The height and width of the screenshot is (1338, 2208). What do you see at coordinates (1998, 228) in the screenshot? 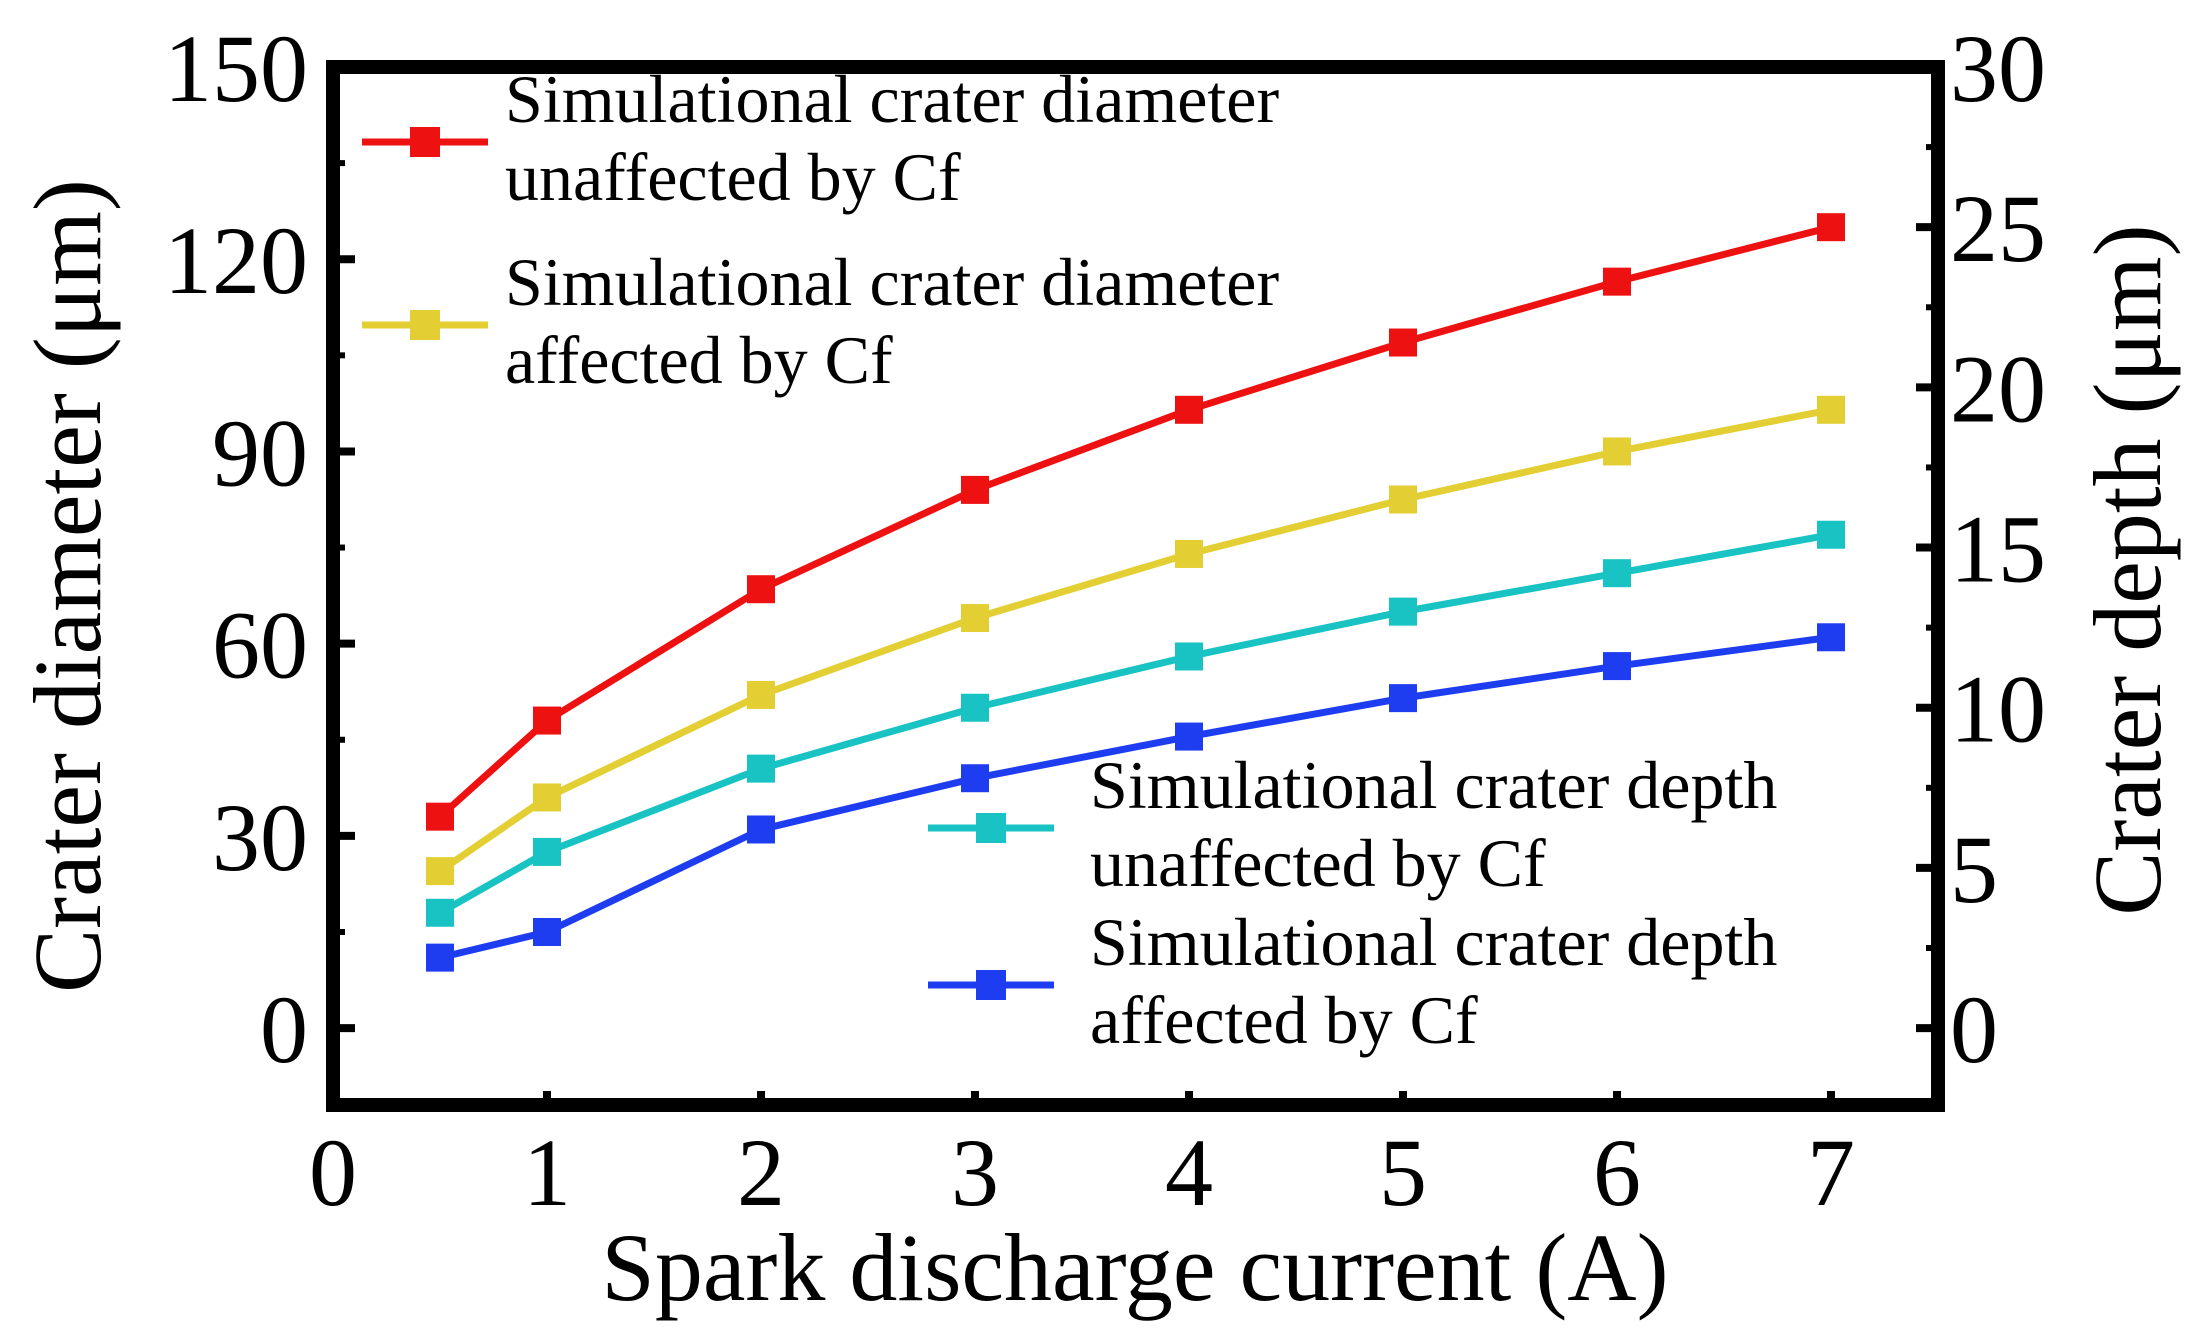
I see `y2-tick-label: 25` at bounding box center [1998, 228].